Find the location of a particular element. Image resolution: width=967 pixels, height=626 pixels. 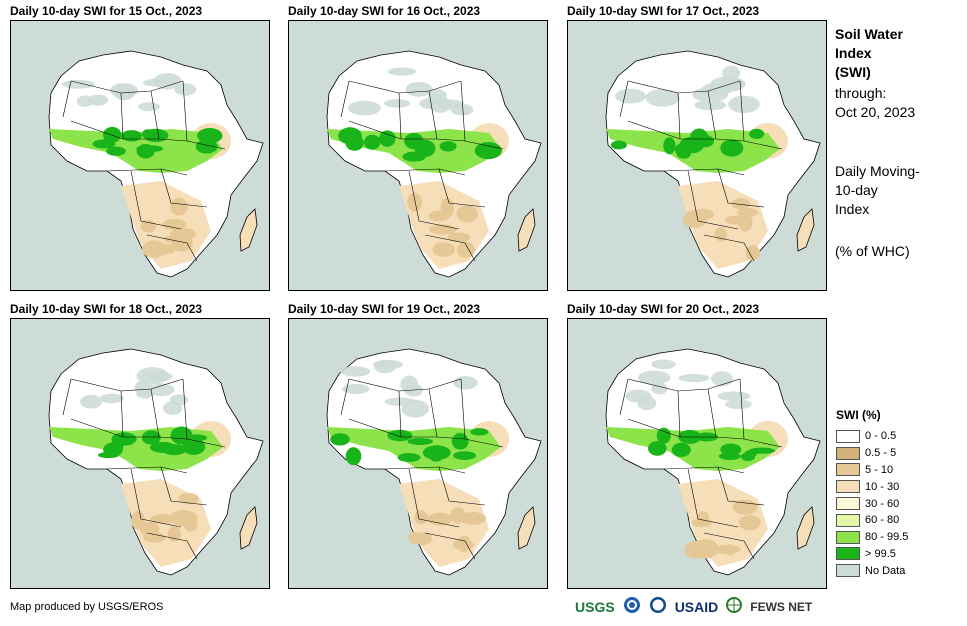

agency-logos: USGS USAID FEWS NET is located at coordinates (693, 607).